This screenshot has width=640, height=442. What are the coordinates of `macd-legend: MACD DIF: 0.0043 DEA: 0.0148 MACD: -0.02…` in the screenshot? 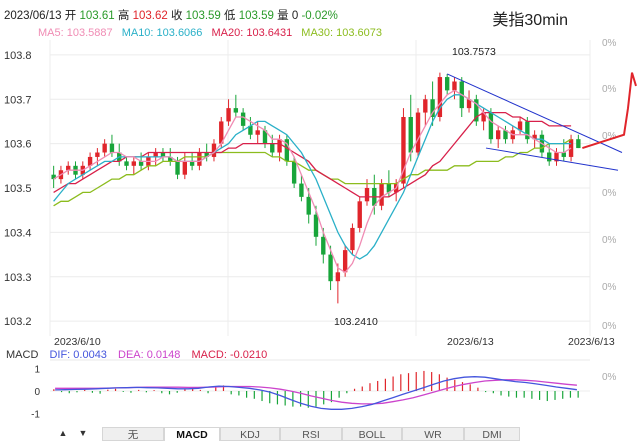 It's located at (140, 355).